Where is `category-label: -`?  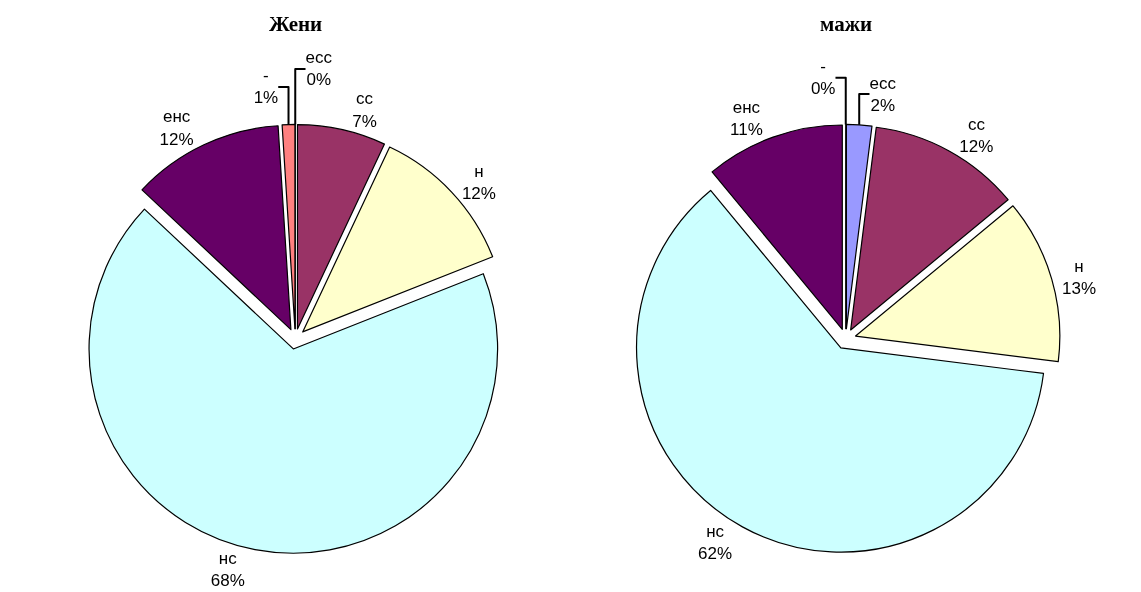
category-label: - is located at coordinates (823, 67).